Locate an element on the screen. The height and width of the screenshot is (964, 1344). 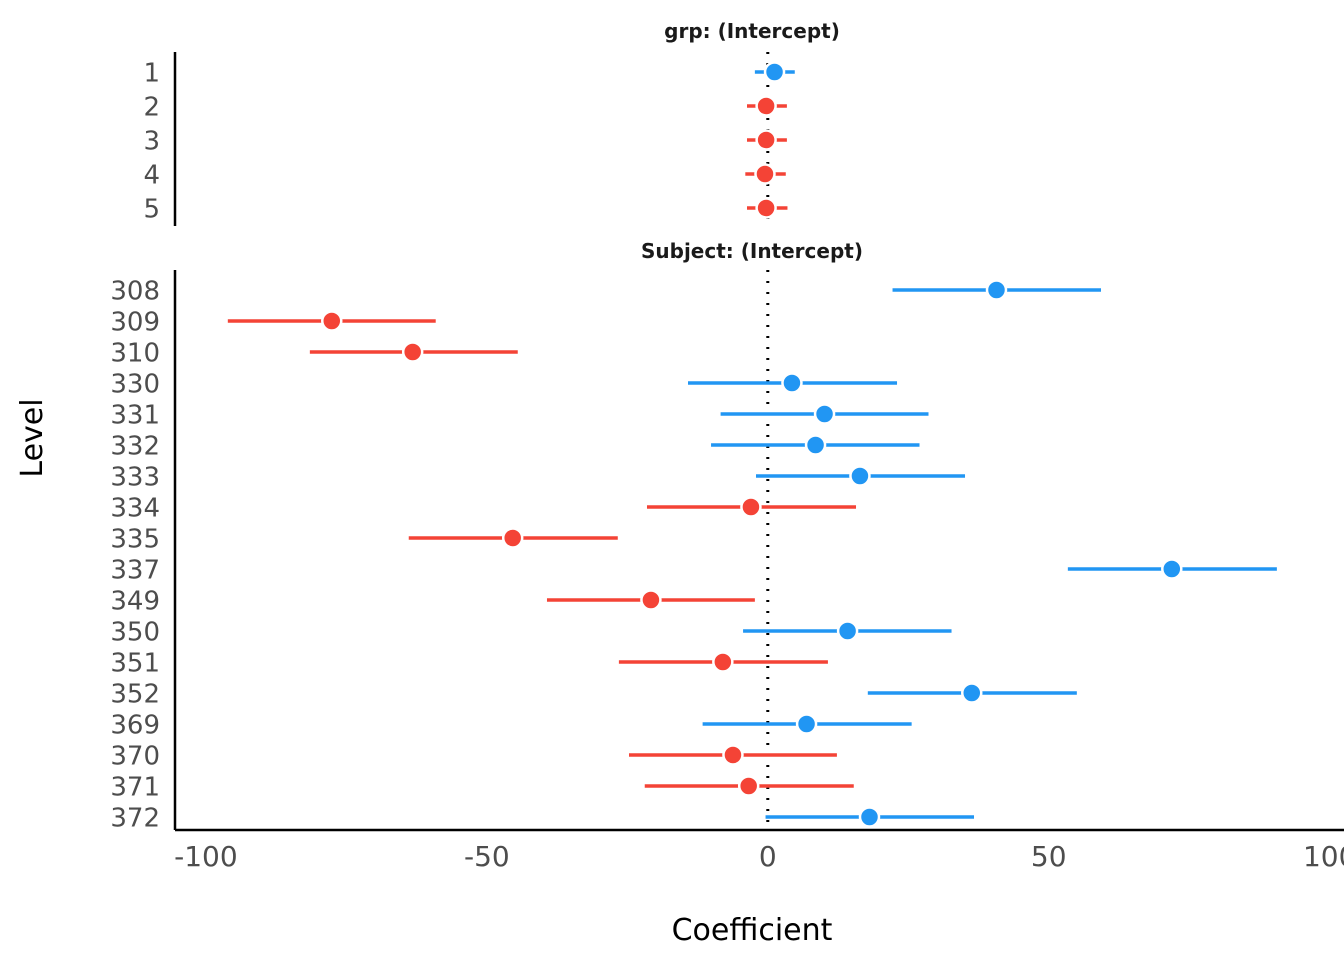
y-tick-label: 333 is located at coordinates (135, 477).